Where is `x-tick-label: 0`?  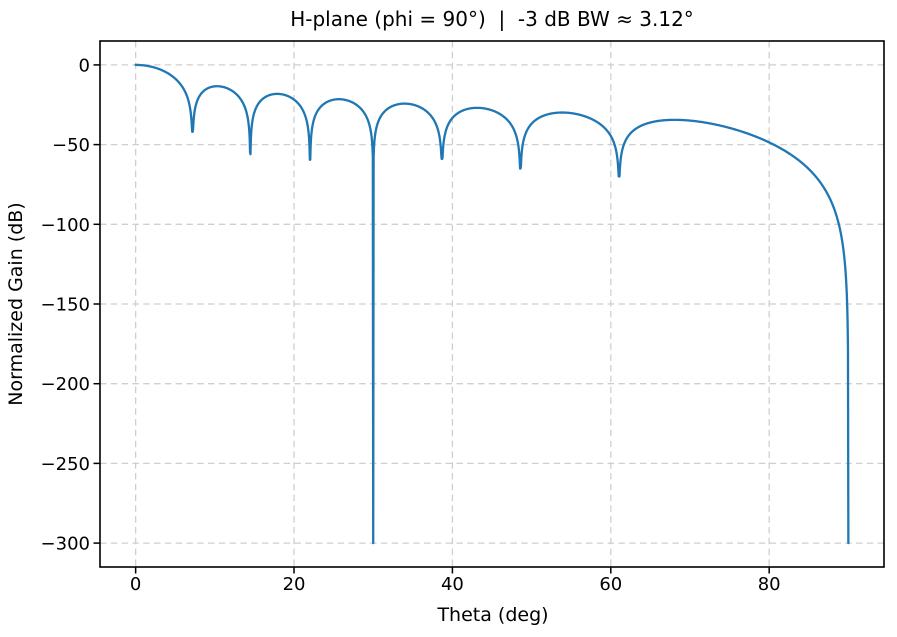
x-tick-label: 0 is located at coordinates (135, 584).